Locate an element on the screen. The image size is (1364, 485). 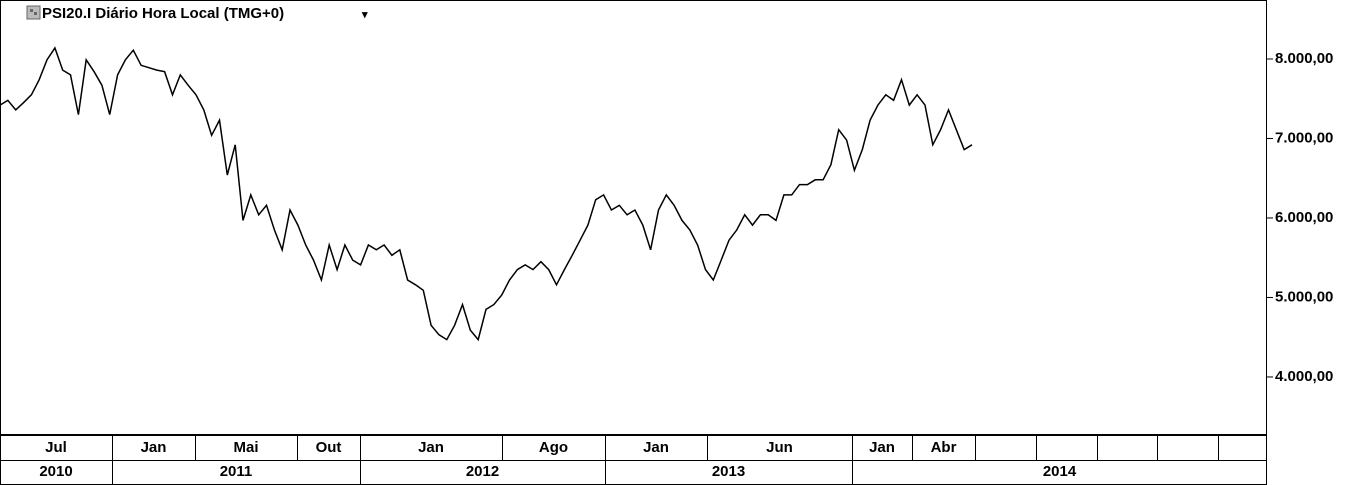
y-tick-label: 4.000,00 is located at coordinates (1304, 376).